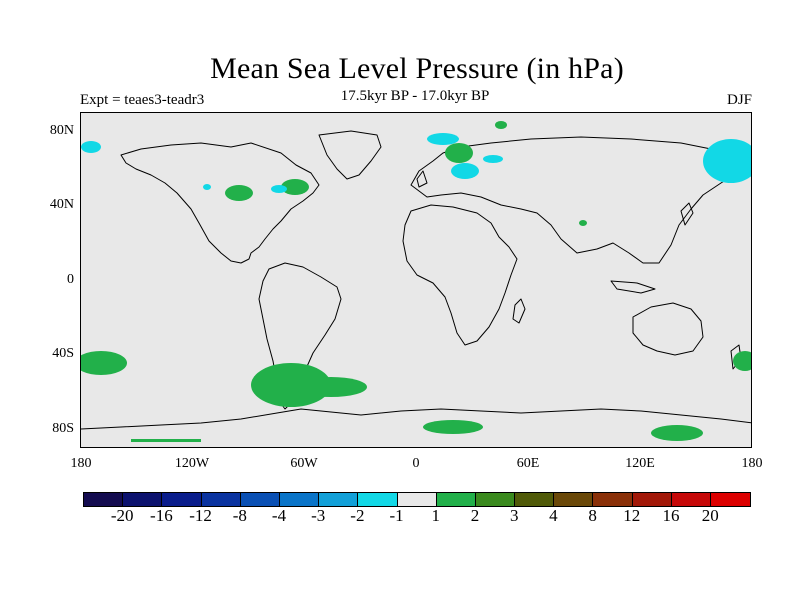 The height and width of the screenshot is (600, 800). Describe the element at coordinates (633, 287) in the screenshot. I see `coast-indonesia` at that location.